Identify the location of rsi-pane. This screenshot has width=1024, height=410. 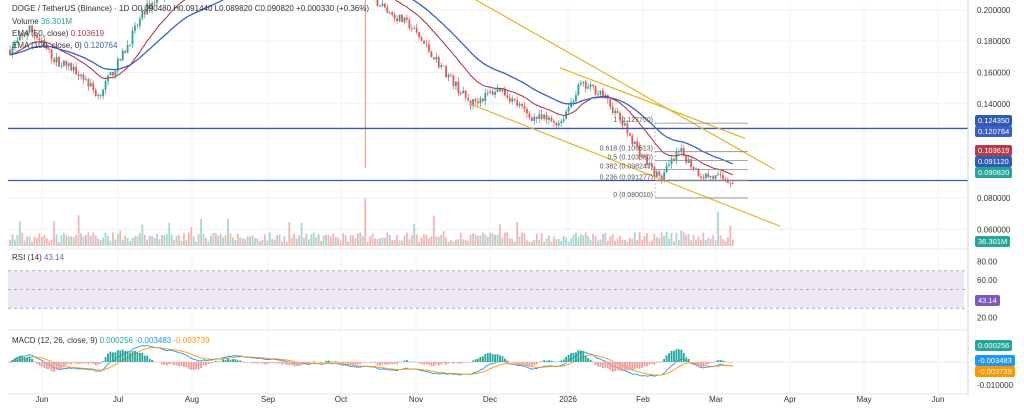
(488, 289).